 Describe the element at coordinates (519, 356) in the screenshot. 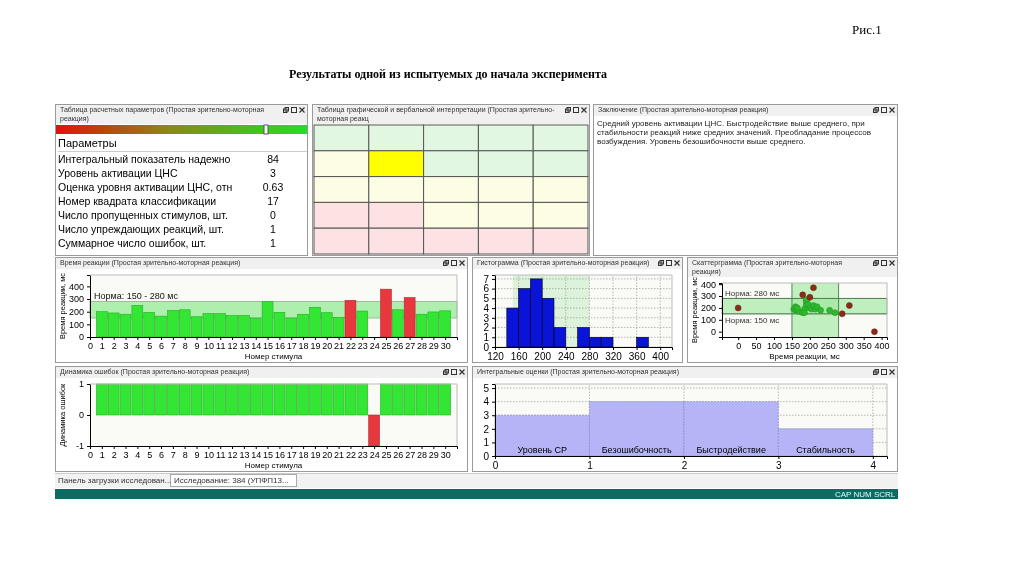

I see `x-tick-label: 160` at that location.